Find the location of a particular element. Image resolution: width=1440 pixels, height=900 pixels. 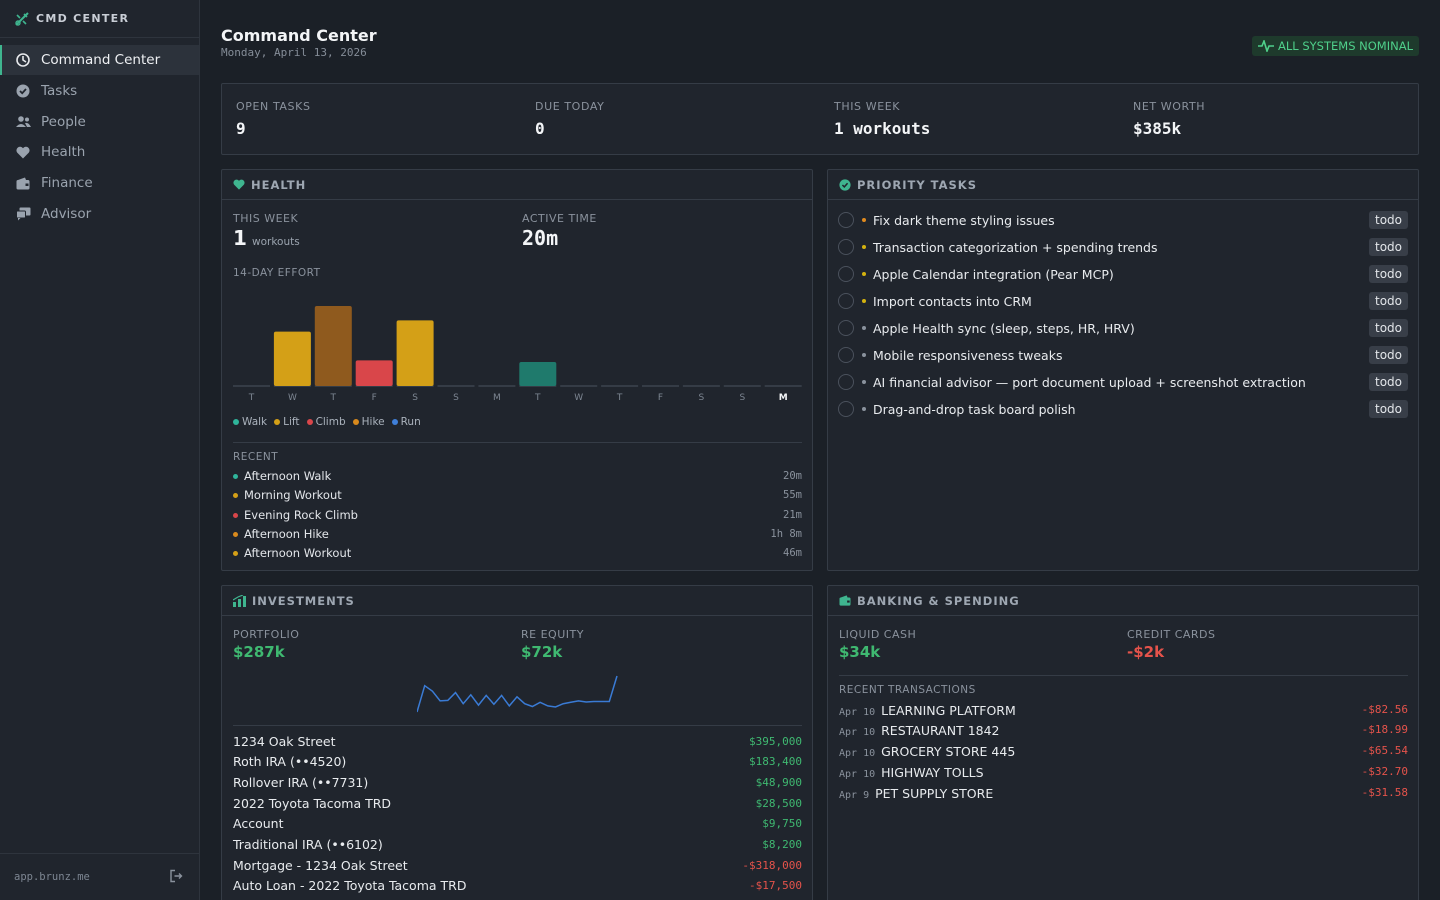

panel-header: BANKING & SPENDING is located at coordinates (1123, 601).